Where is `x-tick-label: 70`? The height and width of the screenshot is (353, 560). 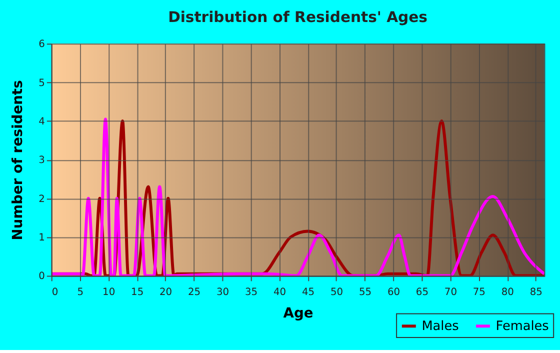 x-tick-label: 70 is located at coordinates (450, 292).